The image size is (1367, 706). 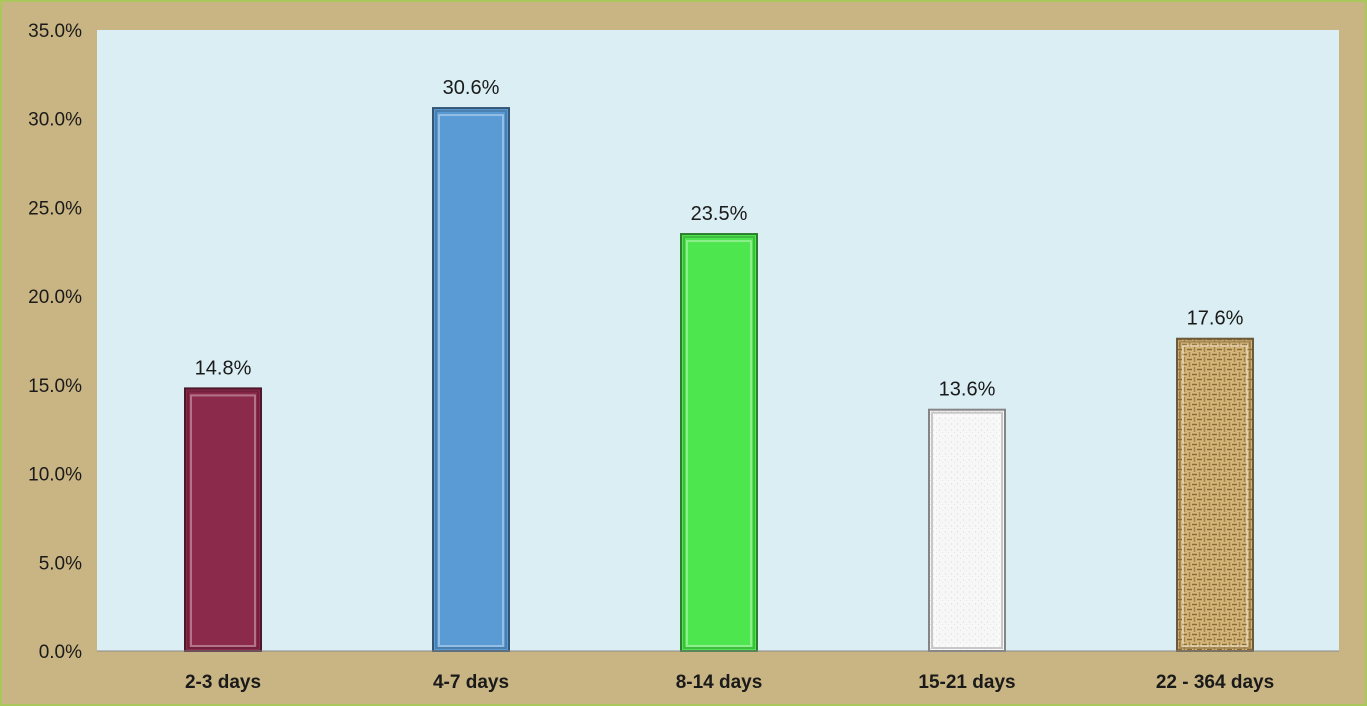 I want to click on bar-group: 13.6%, so click(x=967, y=515).